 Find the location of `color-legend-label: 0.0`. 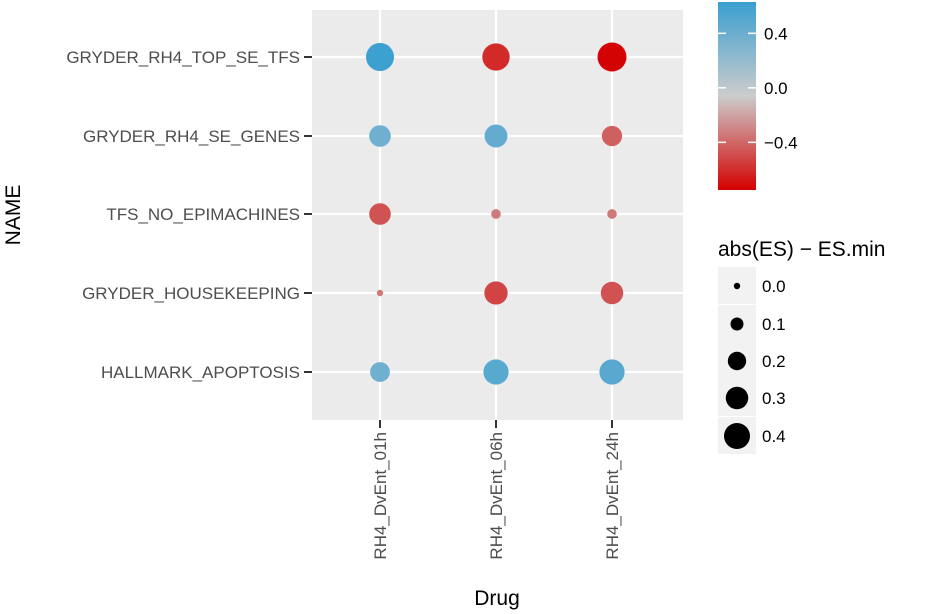

color-legend-label: 0.0 is located at coordinates (776, 88).